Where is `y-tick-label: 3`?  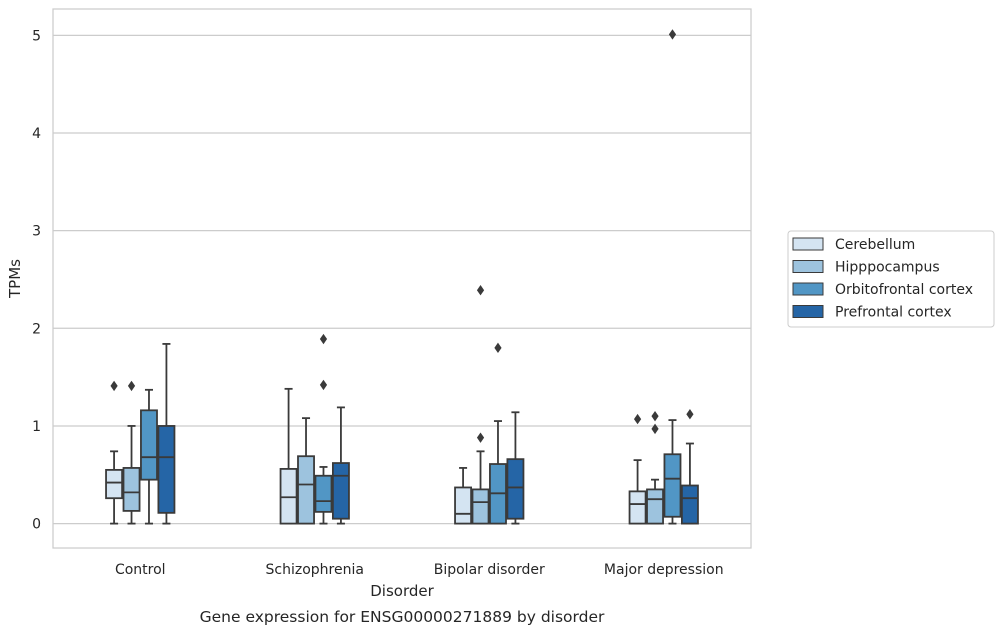
y-tick-label: 3 is located at coordinates (36, 232).